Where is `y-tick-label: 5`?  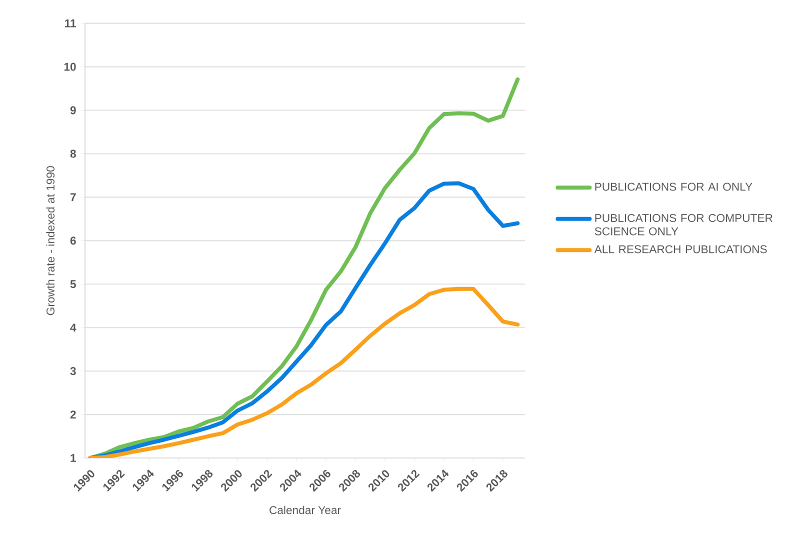 y-tick-label: 5 is located at coordinates (73, 284).